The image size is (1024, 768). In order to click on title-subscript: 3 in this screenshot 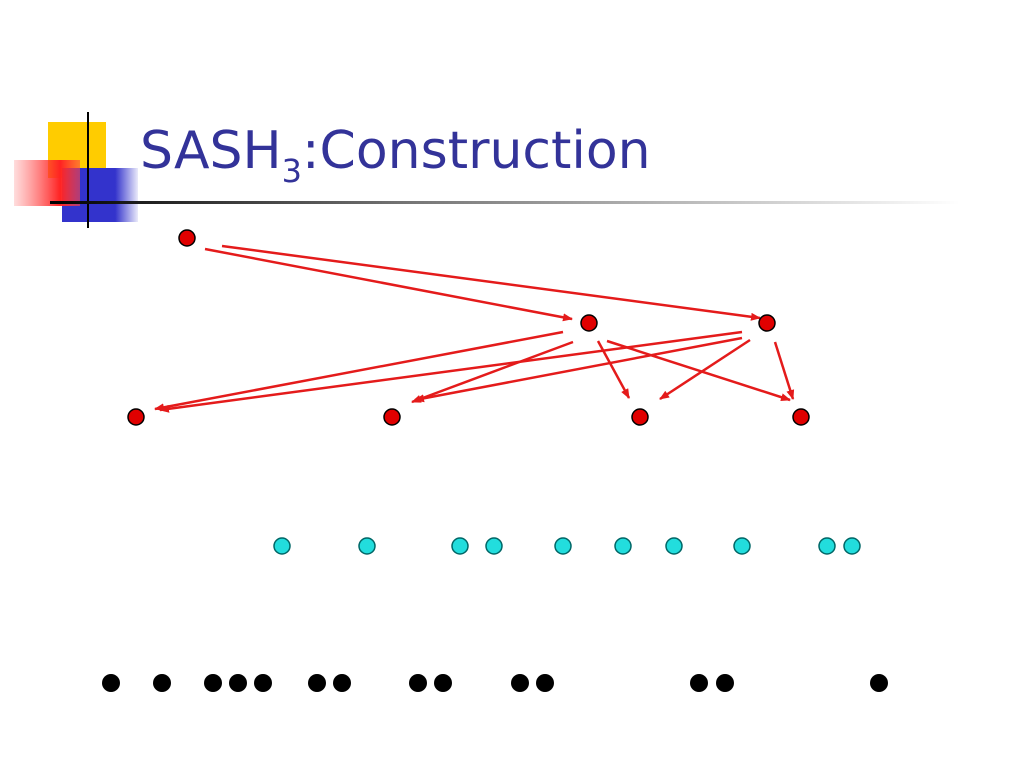, I will do `click(292, 171)`.